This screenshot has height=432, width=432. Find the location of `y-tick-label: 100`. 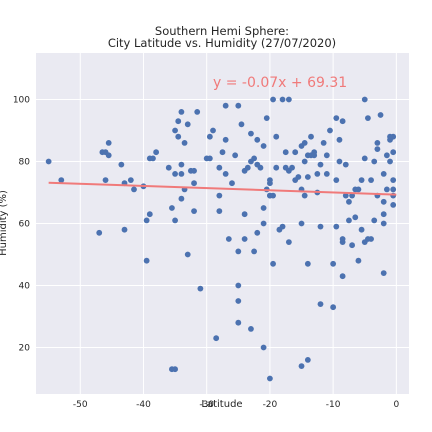

y-tick-label: 100 is located at coordinates (21, 101).